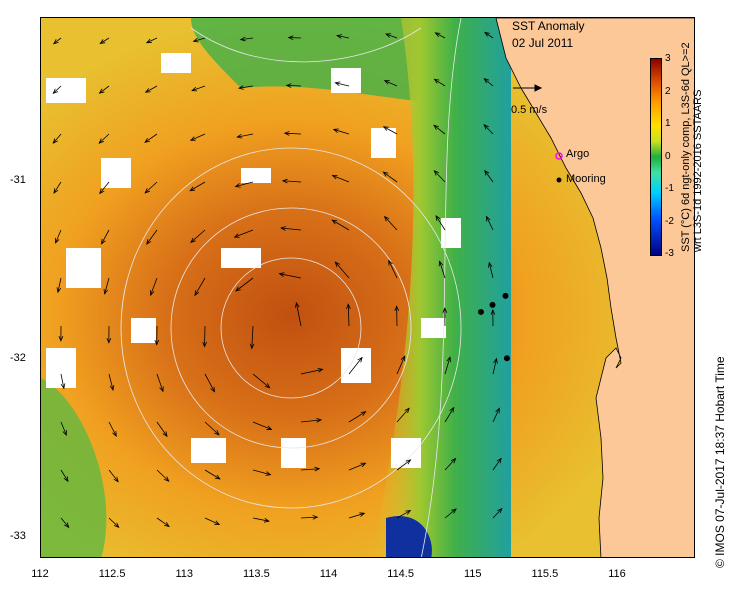  Describe the element at coordinates (18, 536) in the screenshot. I see `y-tick-label: -33` at that location.